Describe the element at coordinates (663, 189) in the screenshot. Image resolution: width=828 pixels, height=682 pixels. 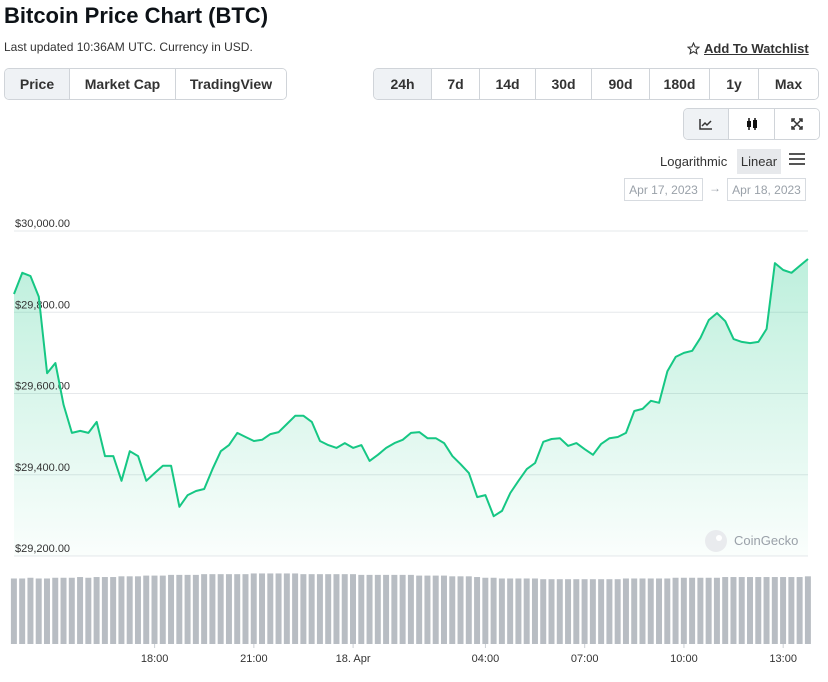
I see `date-from: Apr 17, 2023` at that location.